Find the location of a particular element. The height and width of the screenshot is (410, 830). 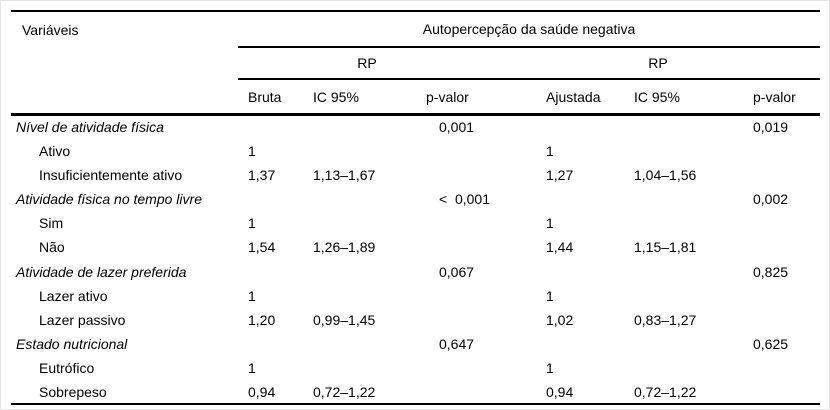

cell-pvalue-crude: 0,067 is located at coordinates (457, 271).